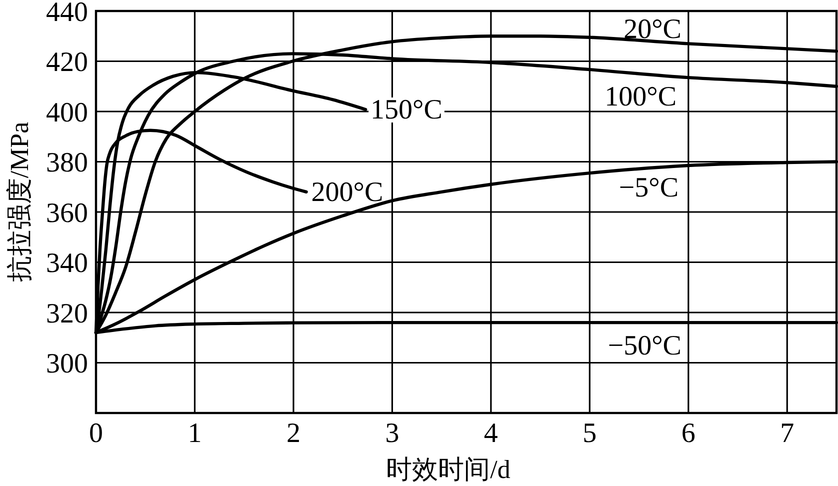 Image resolution: width=838 pixels, height=486 pixels. What do you see at coordinates (67, 213) in the screenshot?
I see `y-tick-label: 360` at bounding box center [67, 213].